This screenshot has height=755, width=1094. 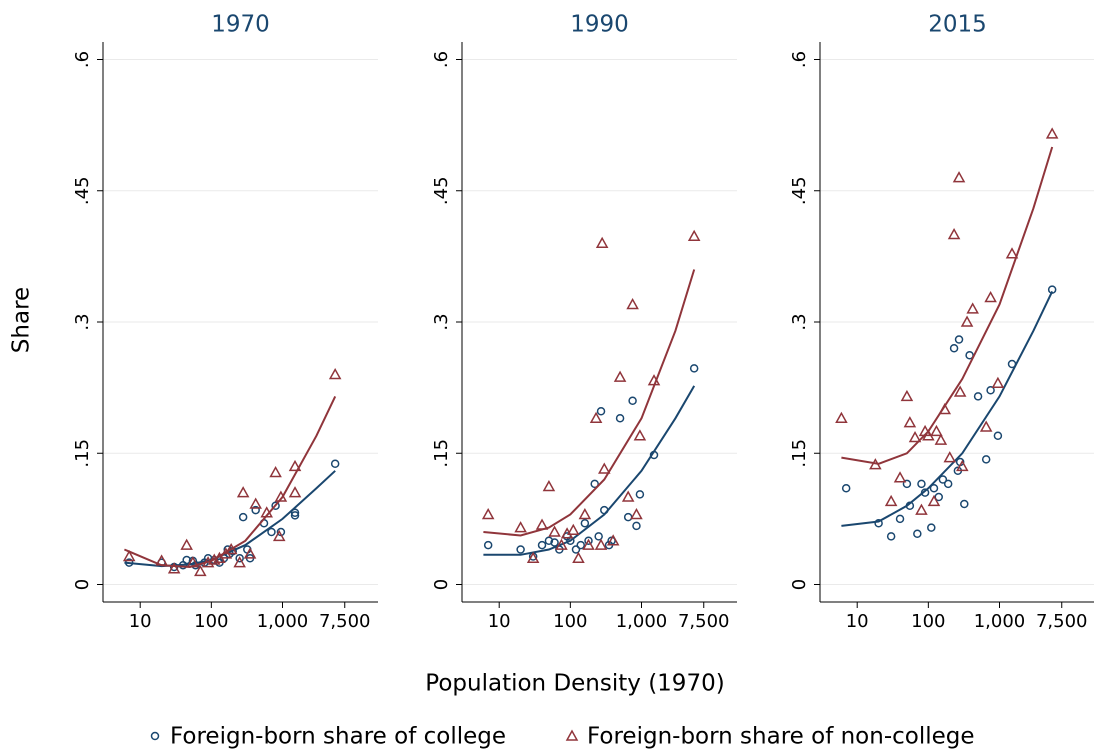 I want to click on x-tick-label: 10, so click(x=140, y=621).